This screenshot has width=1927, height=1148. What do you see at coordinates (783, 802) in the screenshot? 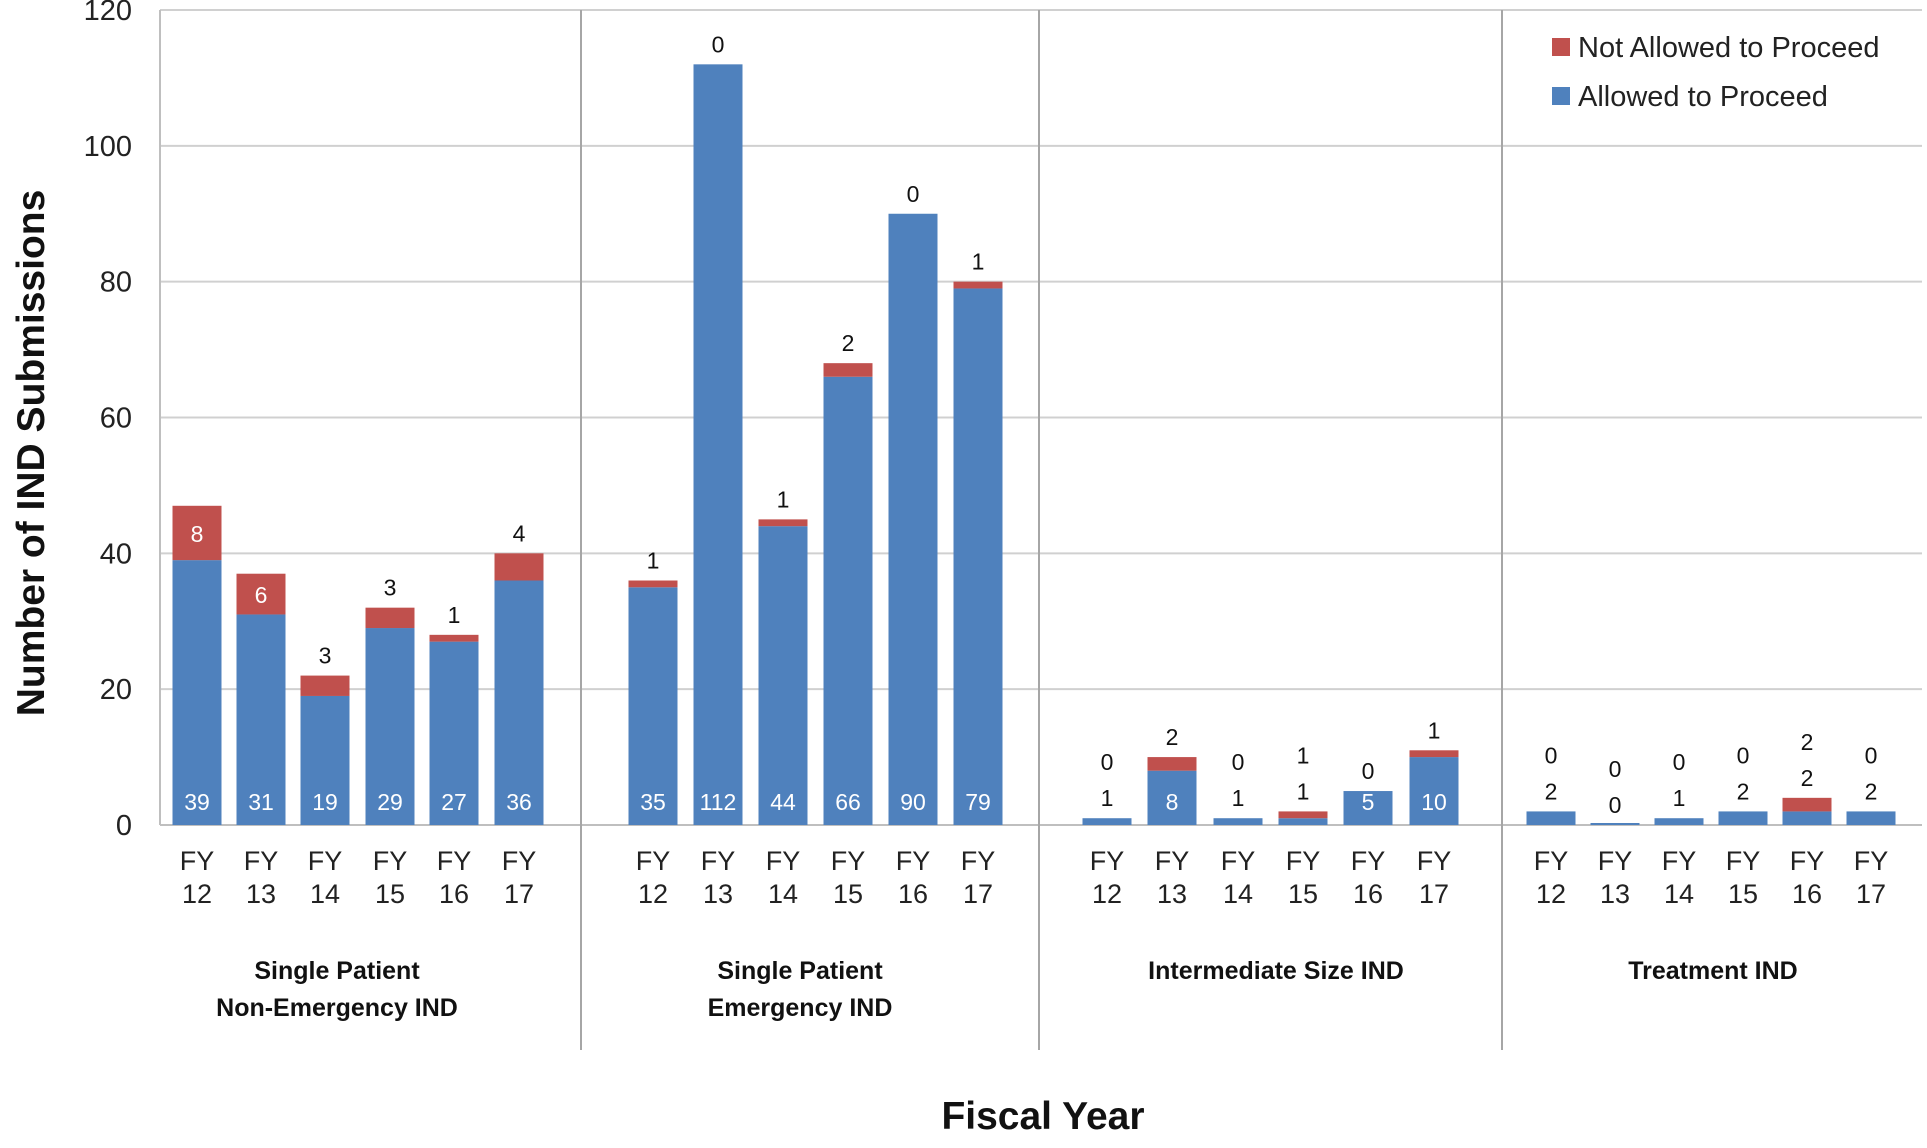
I see `bar-label-allowed: 44` at bounding box center [783, 802].